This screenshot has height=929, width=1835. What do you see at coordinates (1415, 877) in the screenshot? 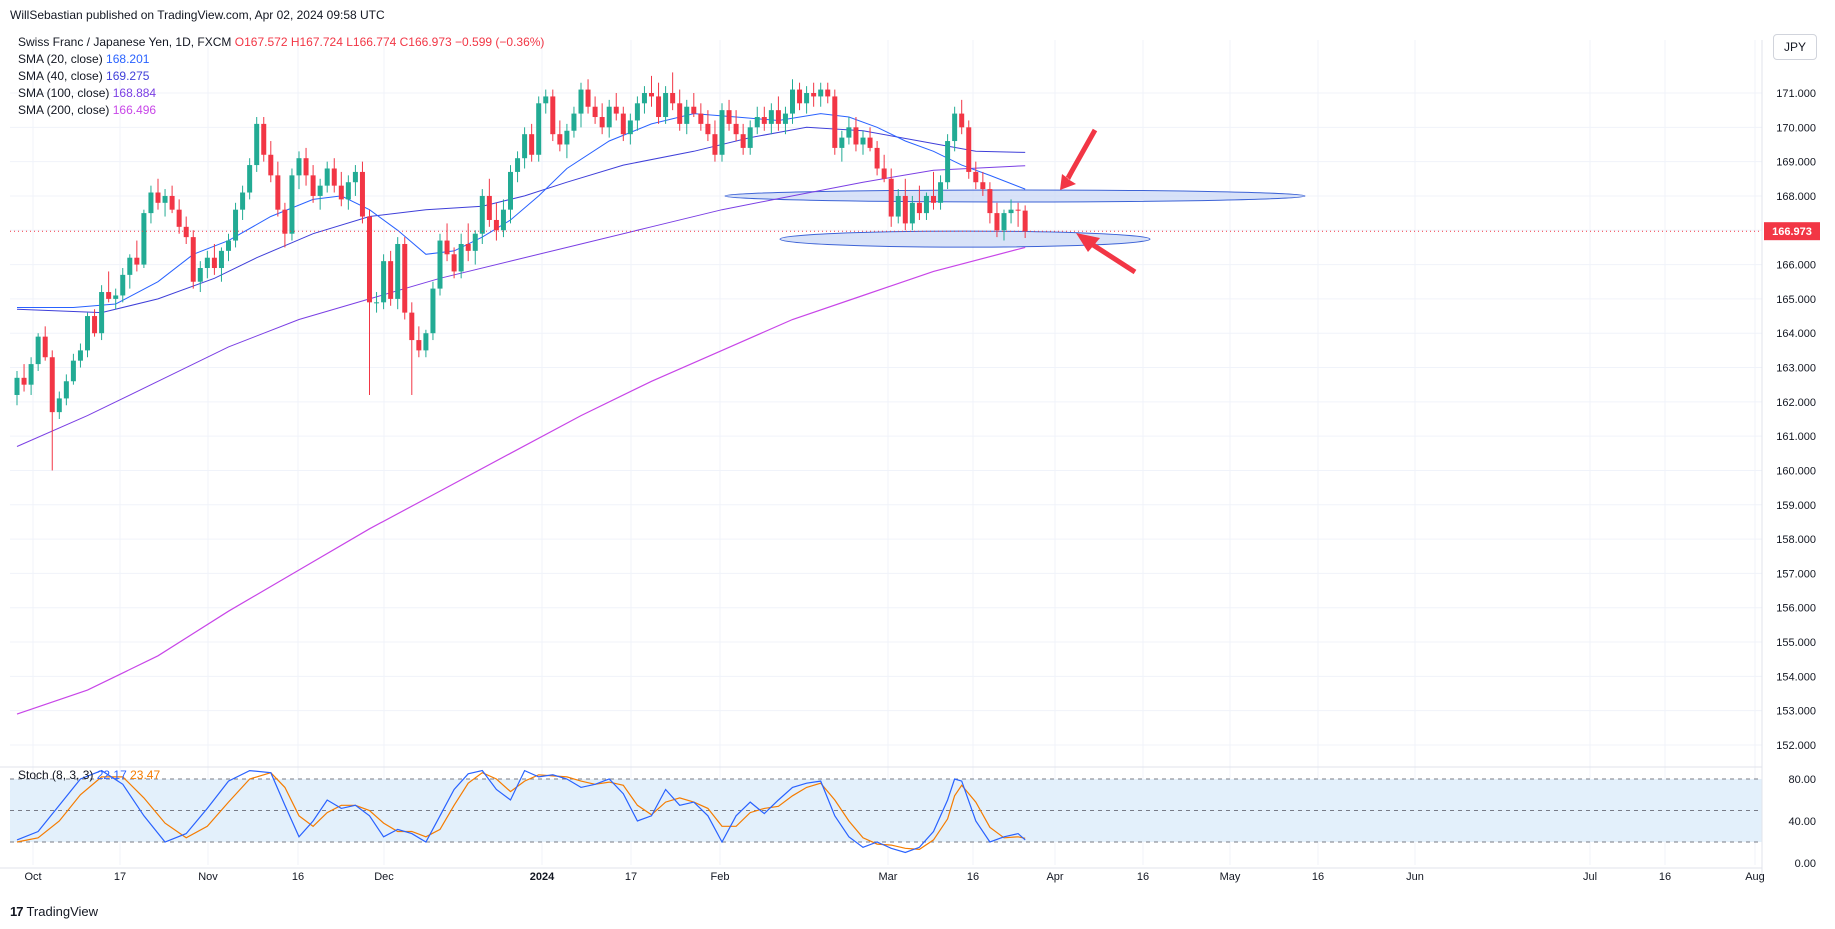
I see `time-tick-label: Jun` at bounding box center [1415, 877].